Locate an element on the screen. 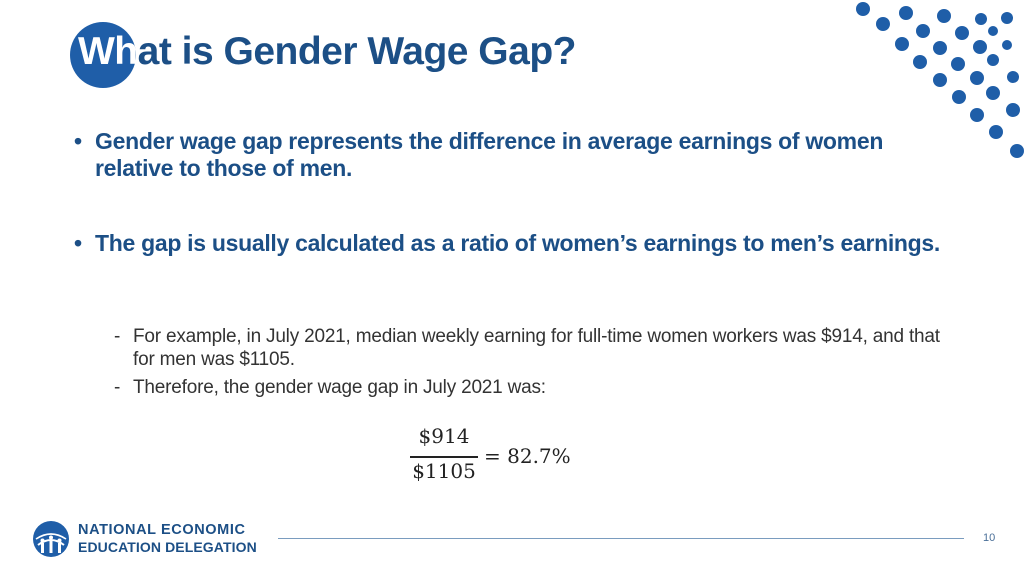 Image resolution: width=1024 pixels, height=576 pixels. formula-result: = 82.7% is located at coordinates (527, 456).